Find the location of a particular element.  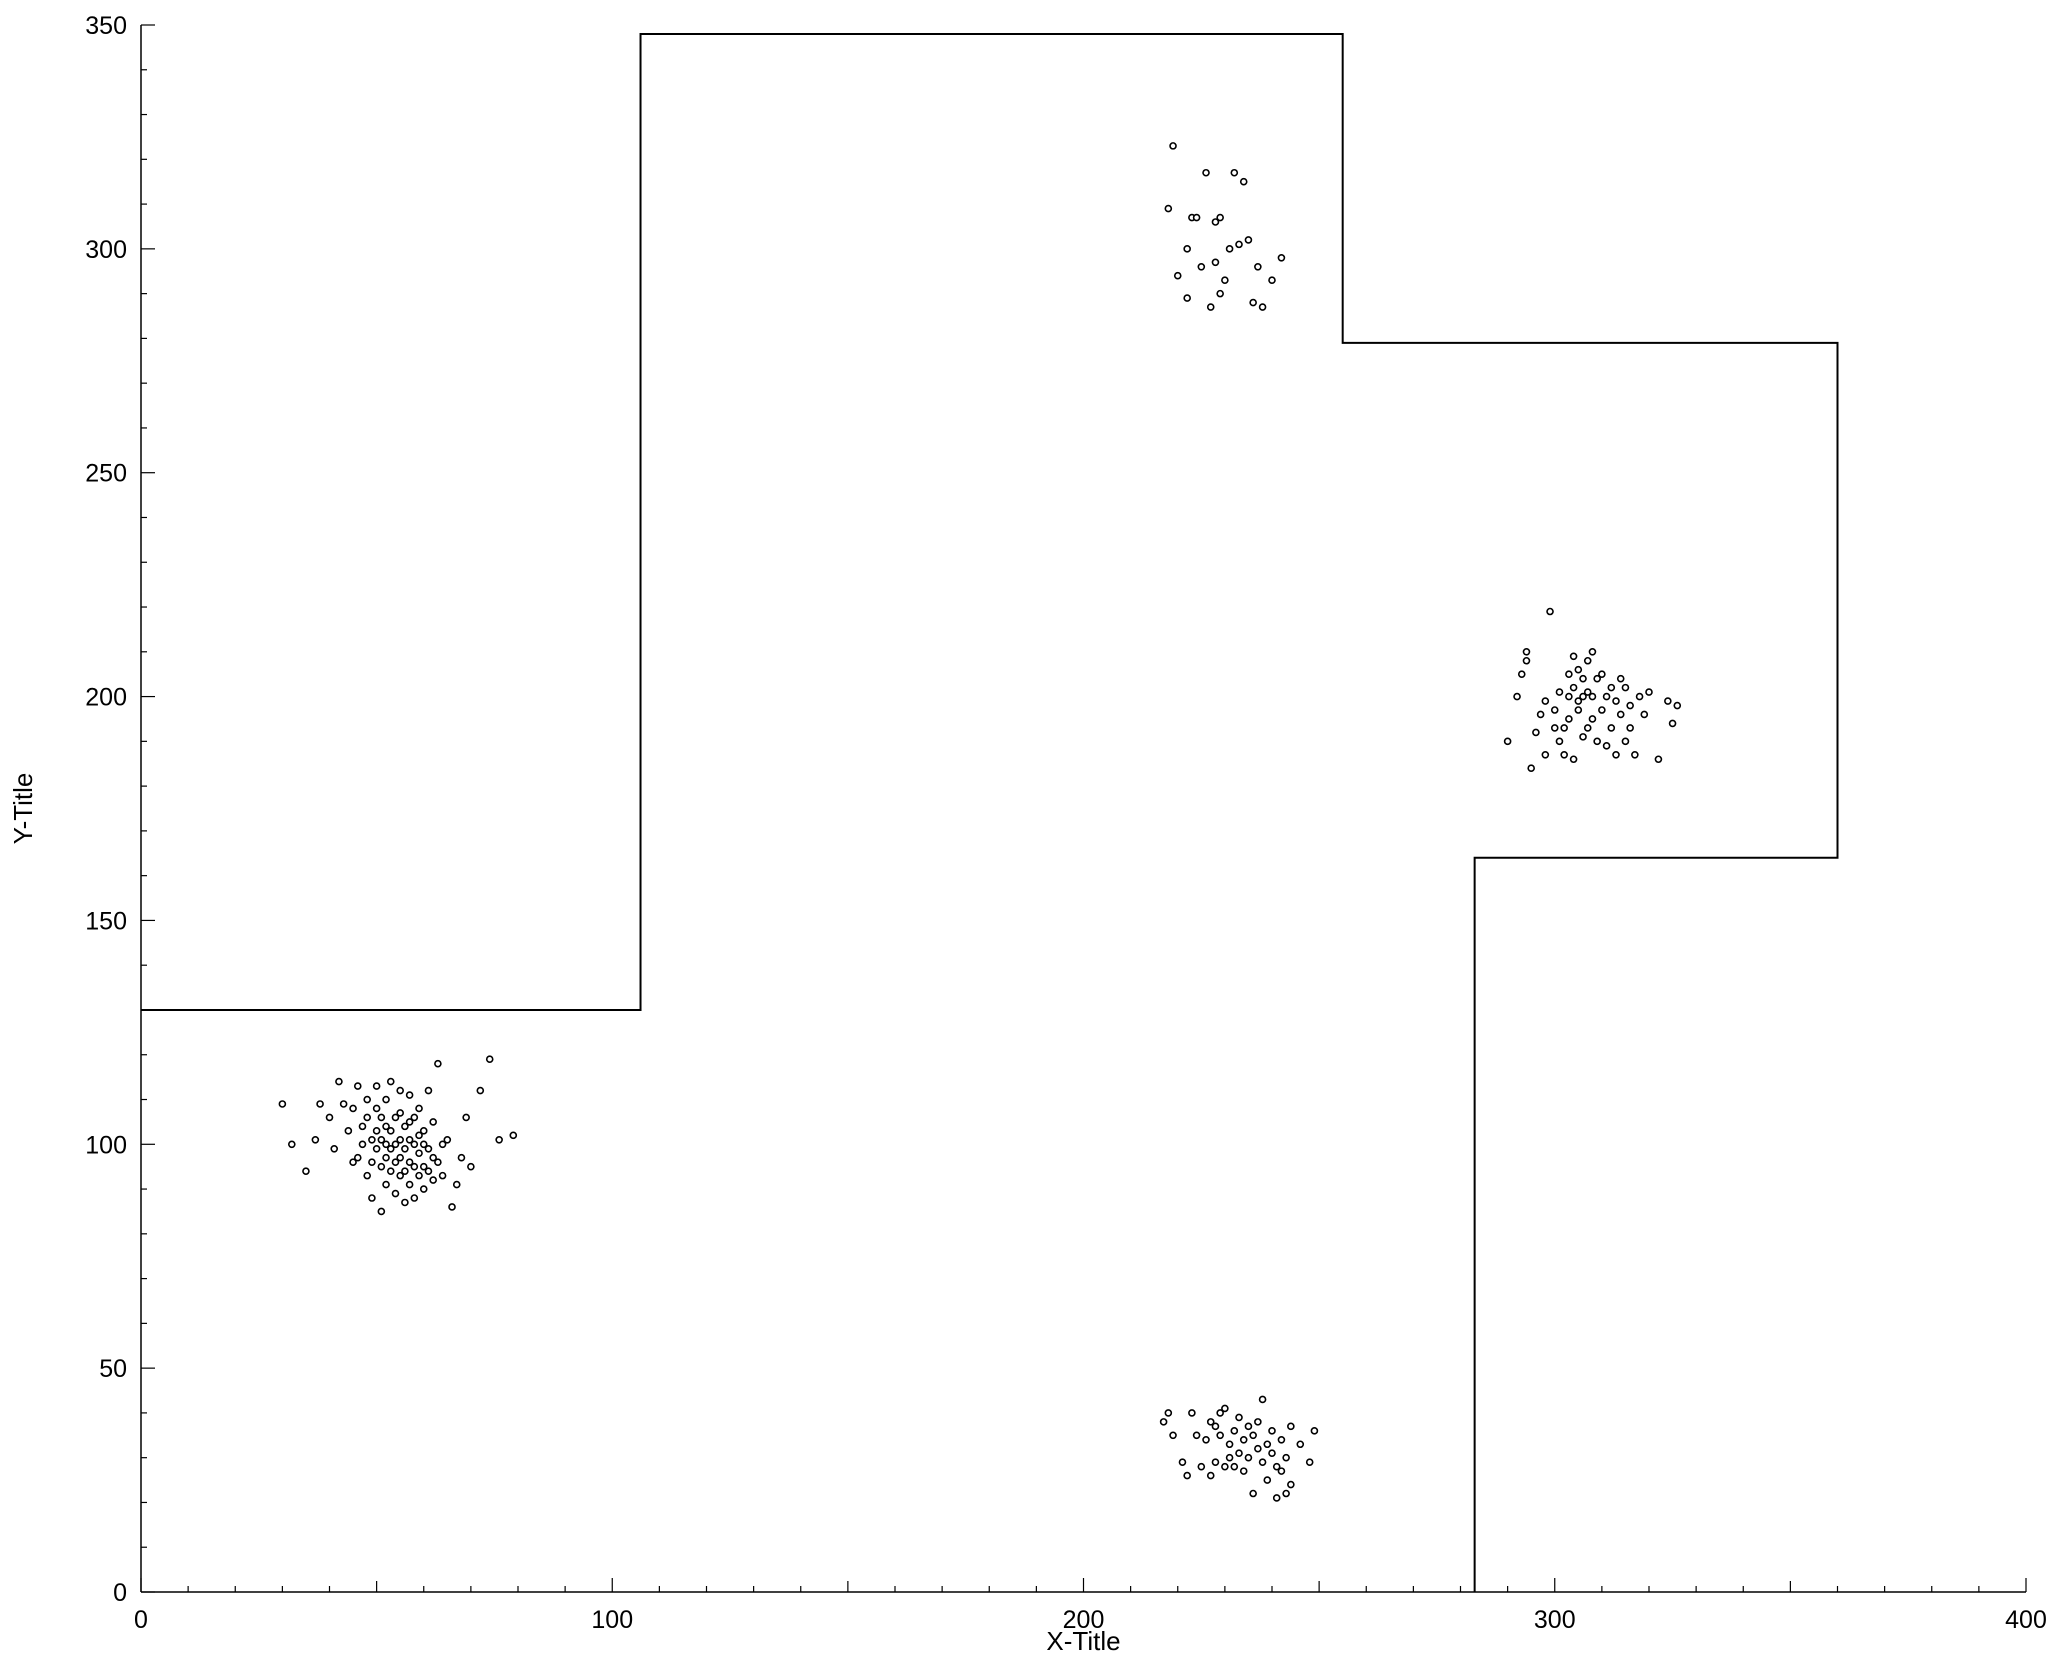

x-axis: 0 100 200 300 400 is located at coordinates (1090, 1606).